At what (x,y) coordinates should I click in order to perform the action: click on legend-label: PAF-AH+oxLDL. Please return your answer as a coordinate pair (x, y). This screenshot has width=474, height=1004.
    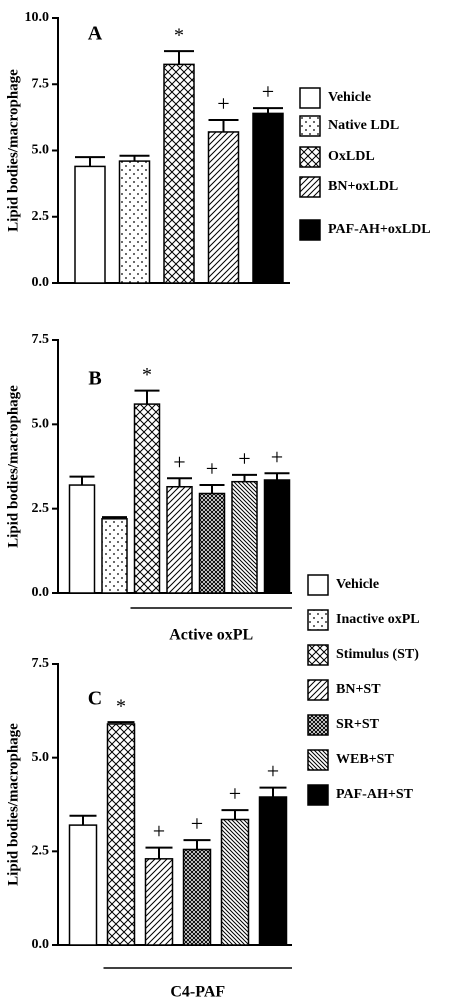
    Looking at the image, I should click on (379, 229).